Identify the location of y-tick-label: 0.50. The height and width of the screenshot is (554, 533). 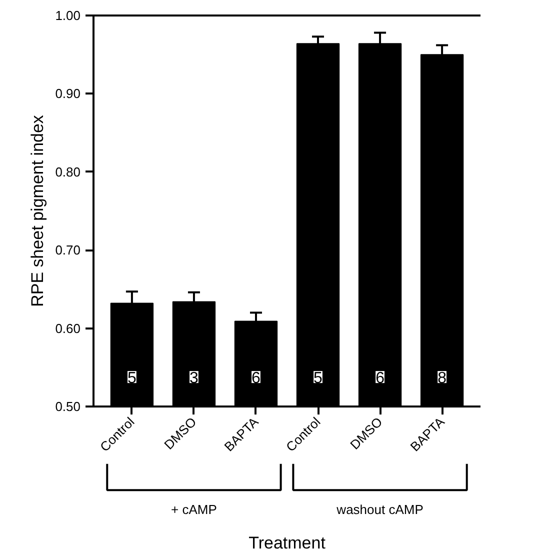
(68, 406).